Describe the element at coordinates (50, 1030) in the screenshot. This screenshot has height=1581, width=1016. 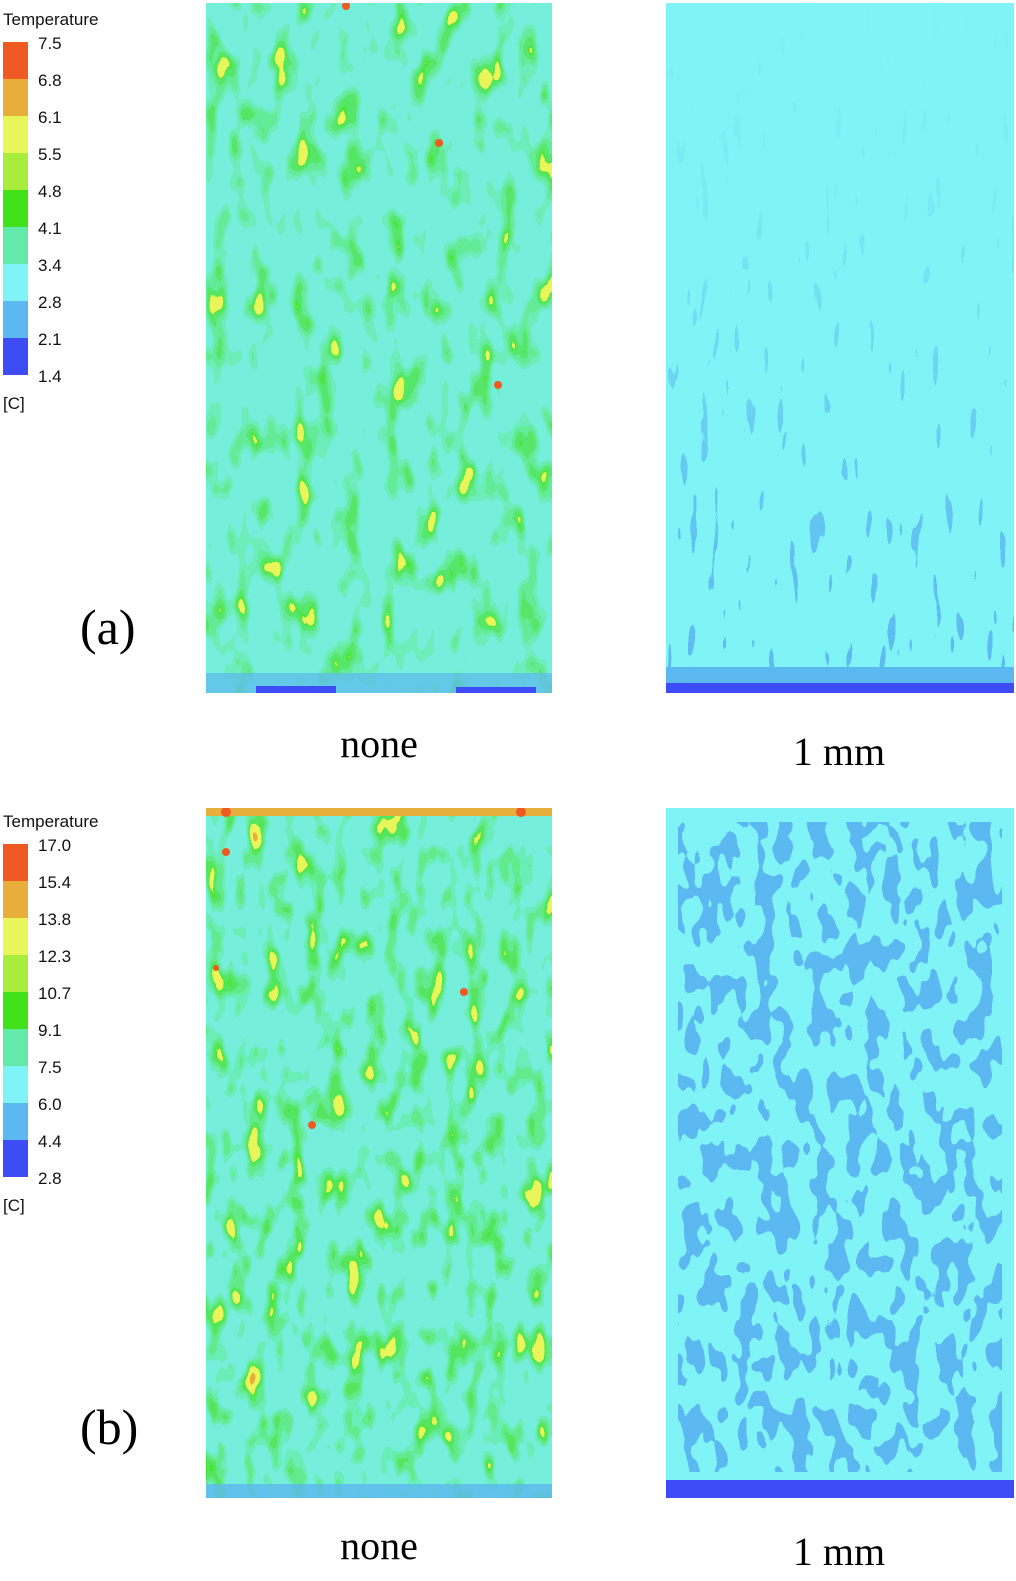
I see `legend-tick: 9.1` at that location.